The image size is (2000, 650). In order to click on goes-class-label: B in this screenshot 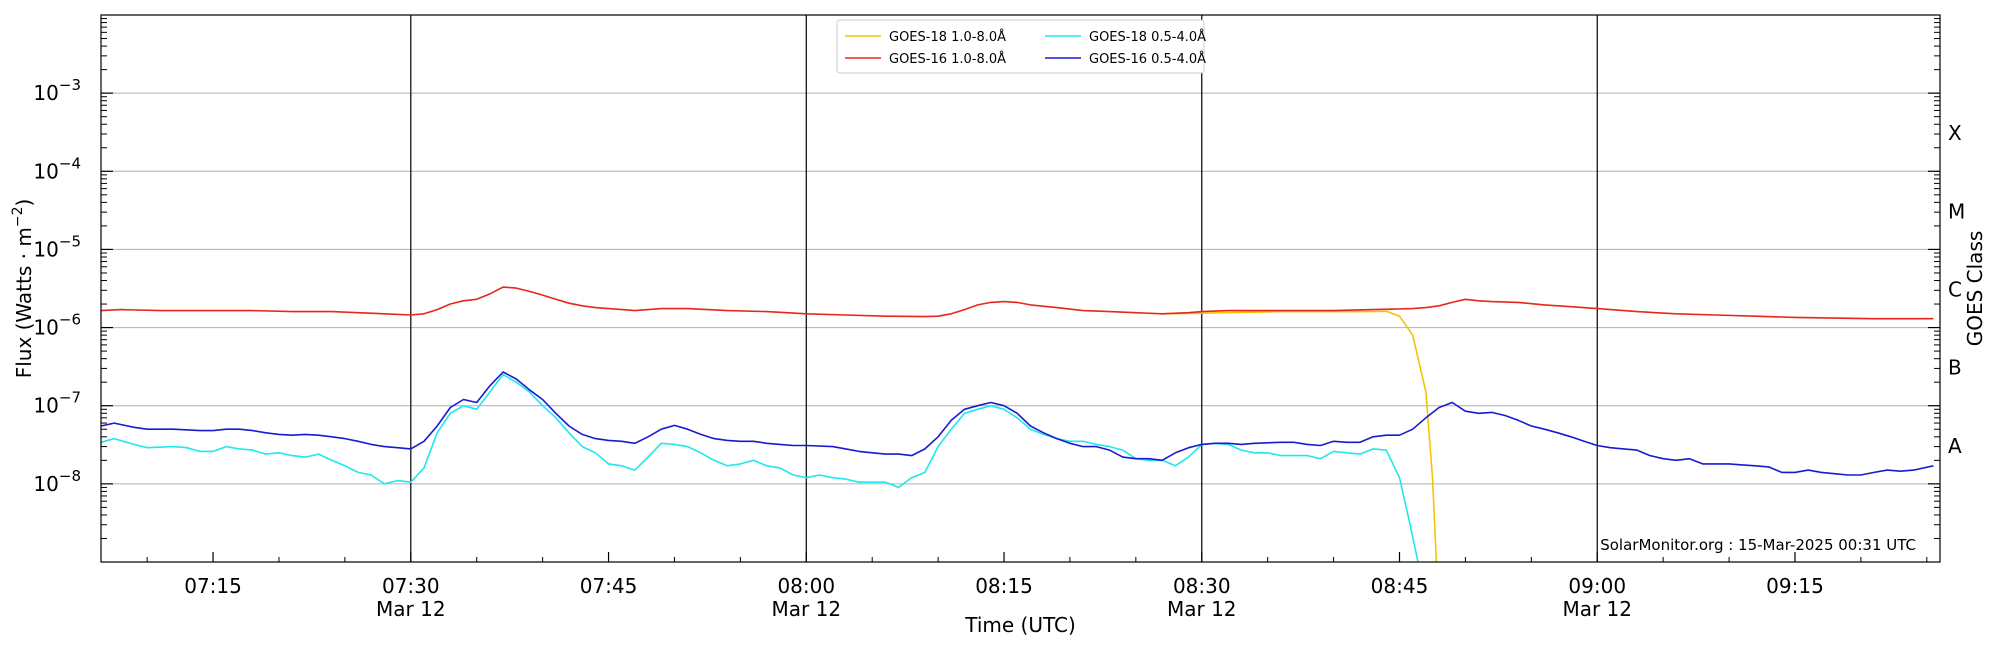, I will do `click(1955, 368)`.